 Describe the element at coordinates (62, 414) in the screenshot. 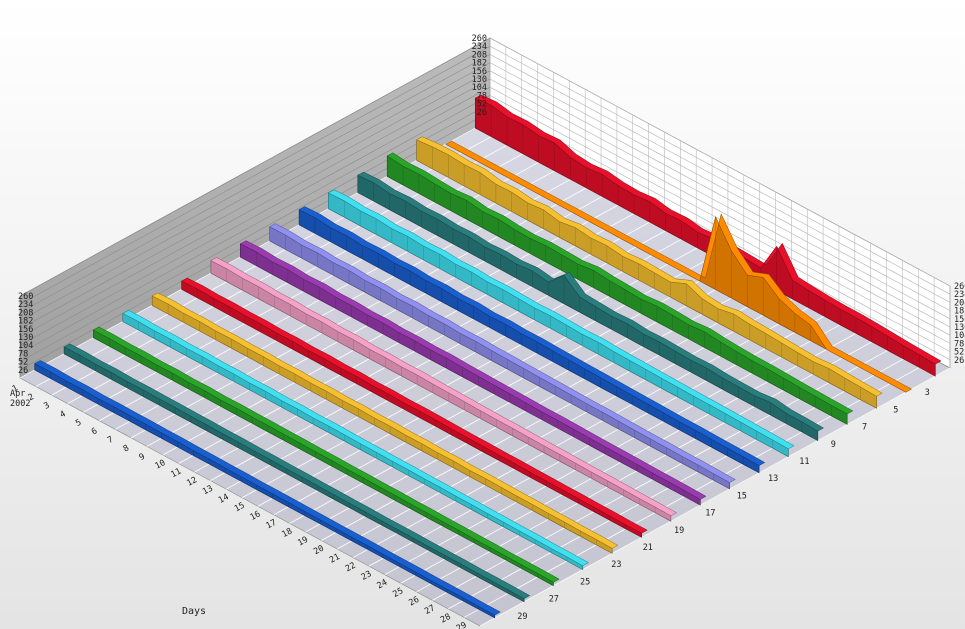

I see `x-tick-label: 4` at that location.